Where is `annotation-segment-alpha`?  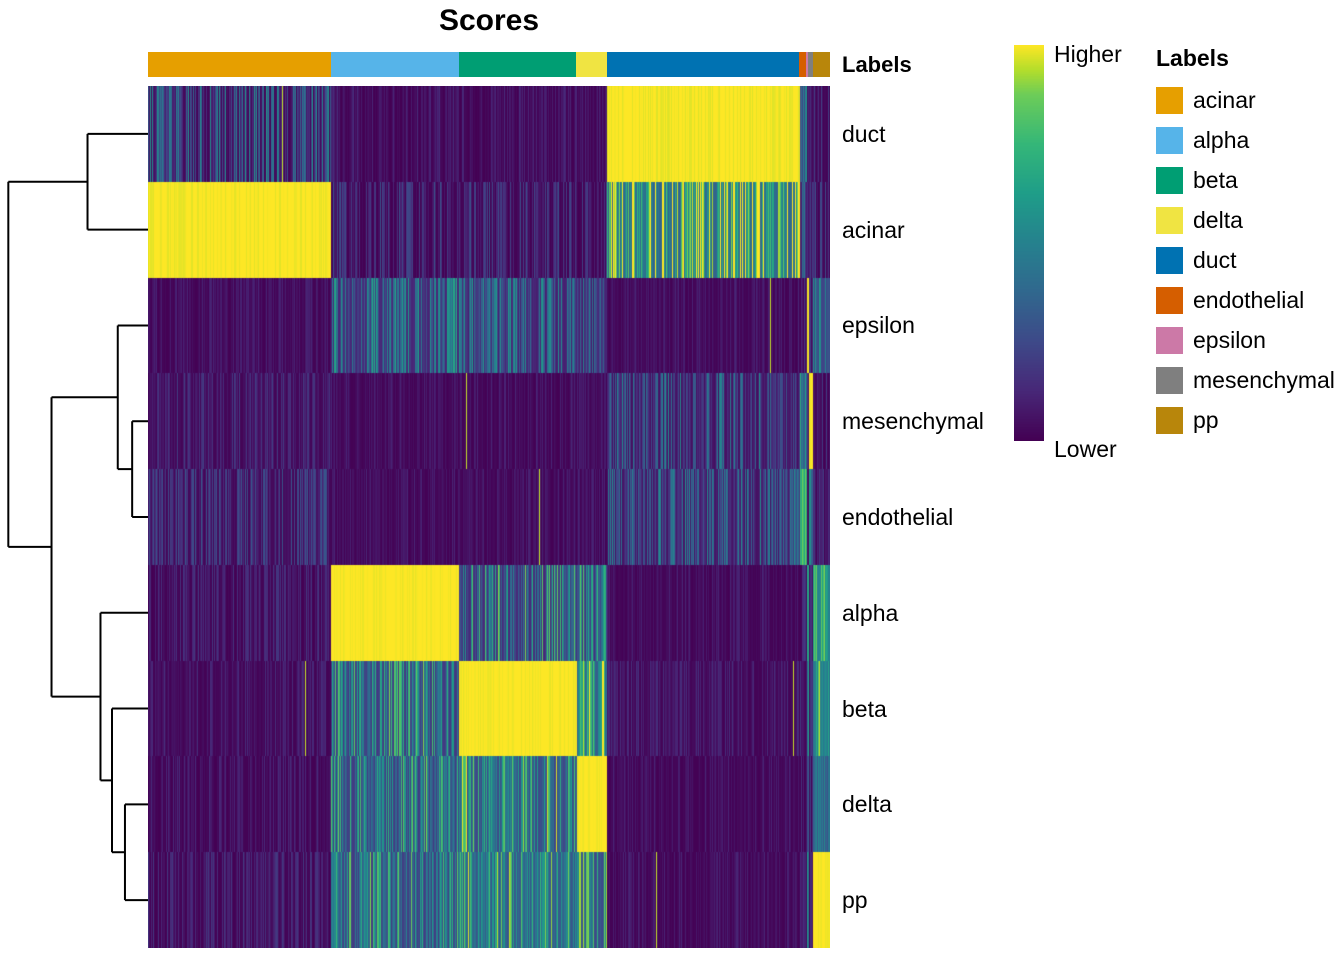
annotation-segment-alpha is located at coordinates (394, 64).